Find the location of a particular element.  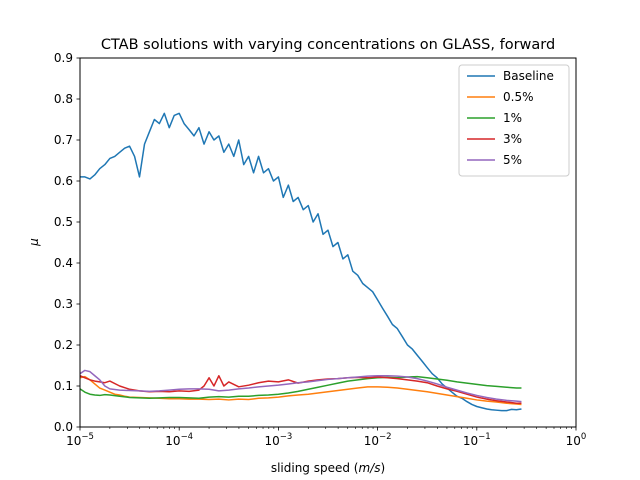

y-tick-label: 0.2 is located at coordinates (63, 345).